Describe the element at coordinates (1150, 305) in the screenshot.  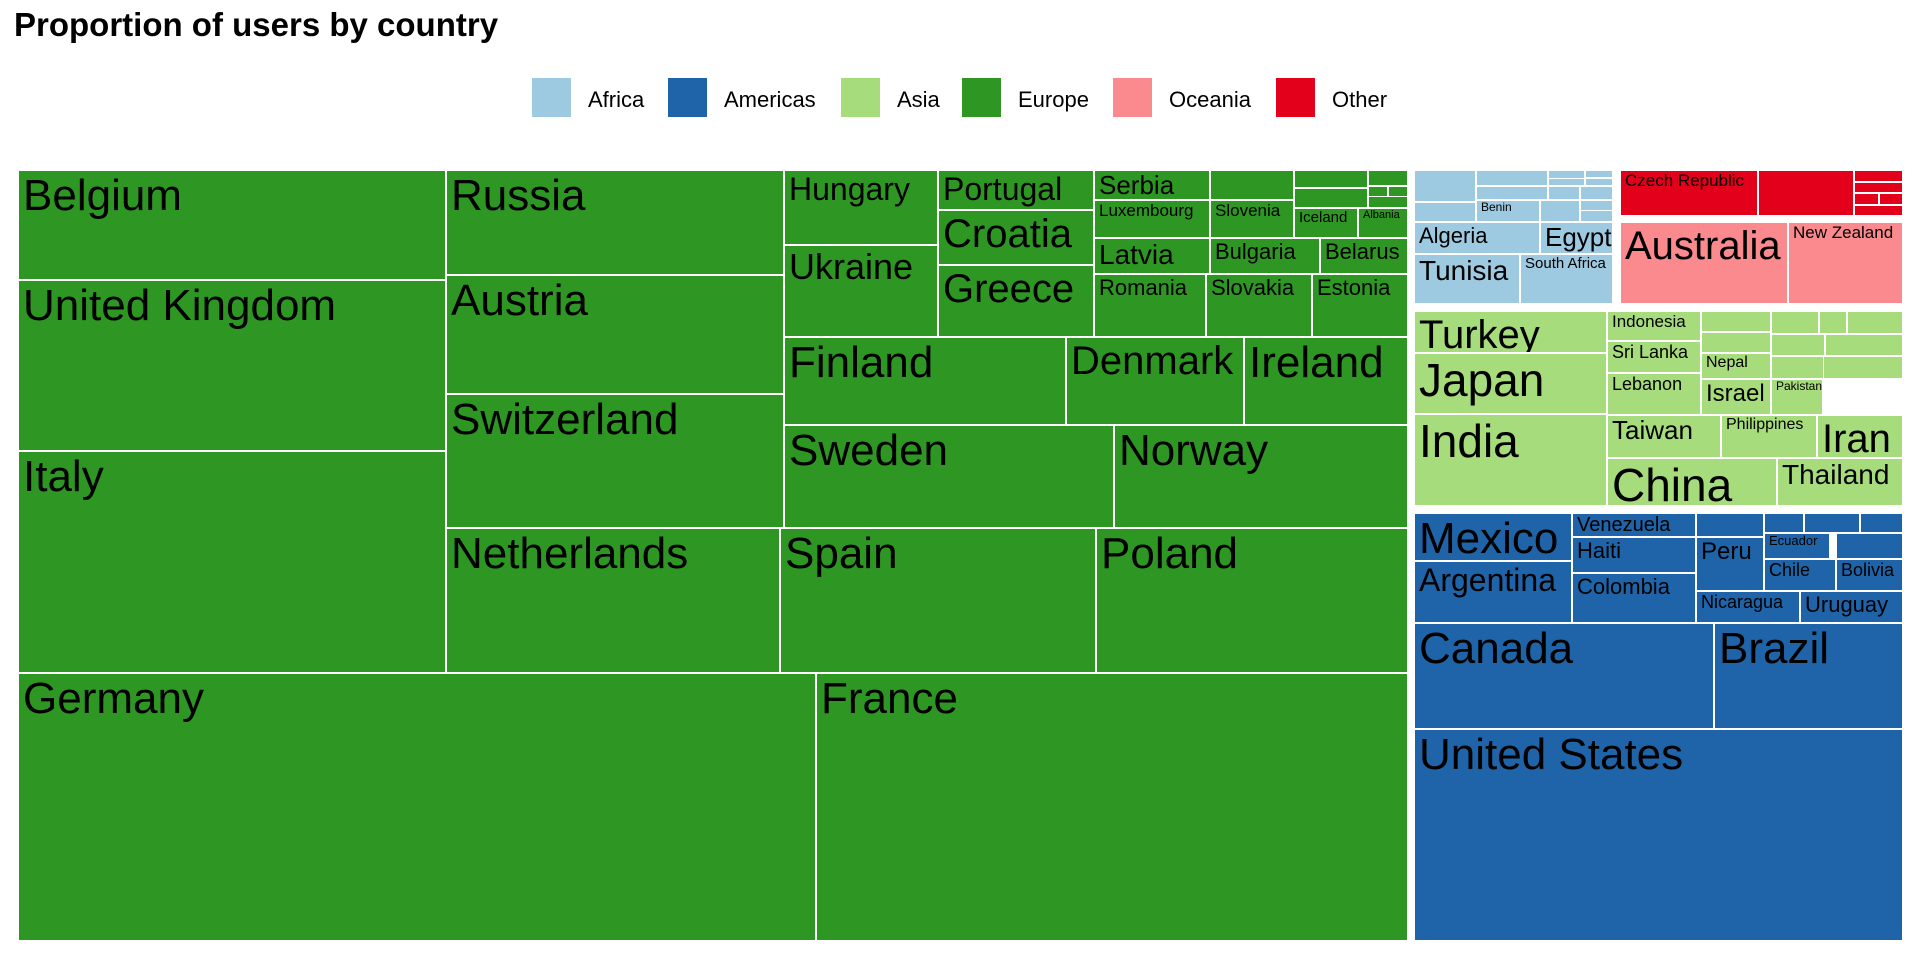
I see `treemap-cell-romania: Romania` at that location.